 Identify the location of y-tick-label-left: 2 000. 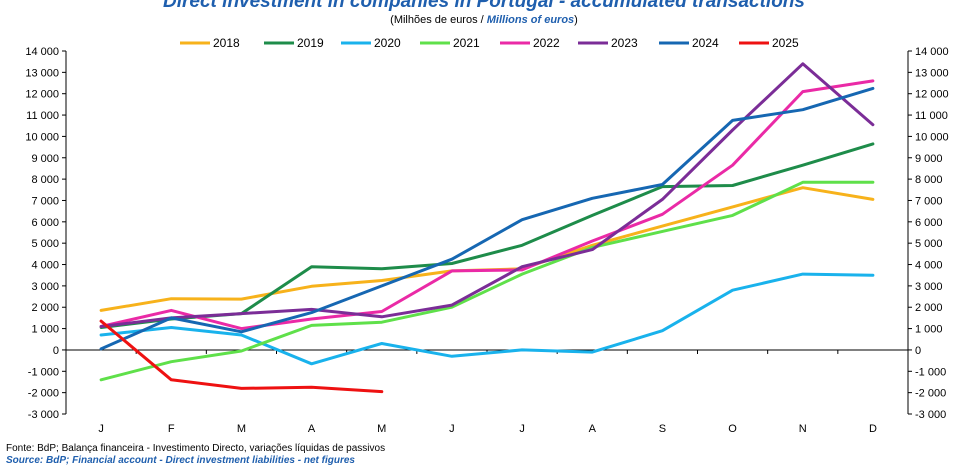
(45, 308).